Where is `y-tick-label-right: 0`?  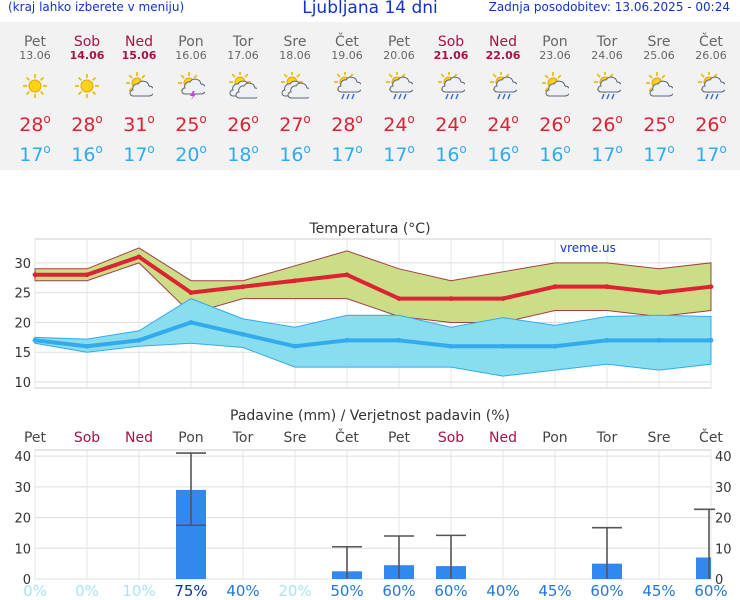
y-tick-label-right: 0 is located at coordinates (719, 580).